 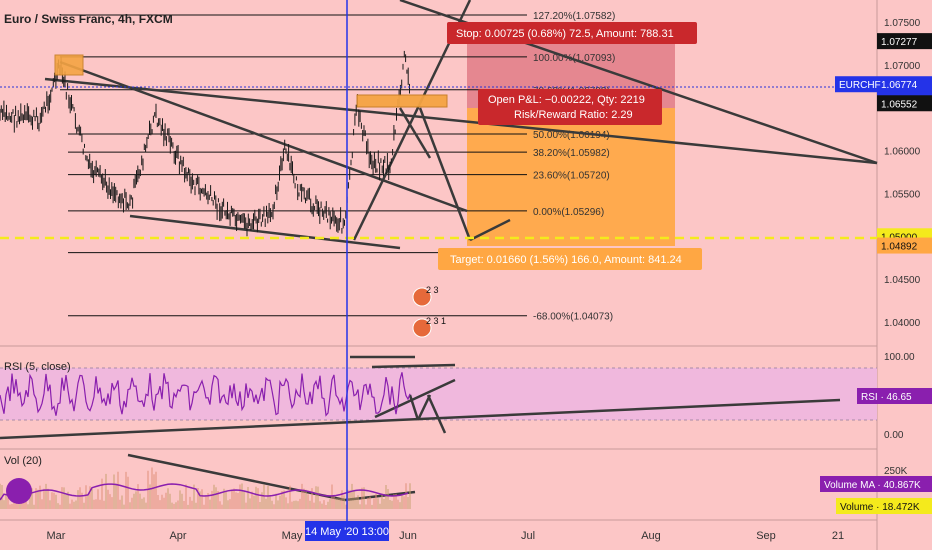 I want to click on price-marker-label: 1.06552, so click(x=899, y=104).